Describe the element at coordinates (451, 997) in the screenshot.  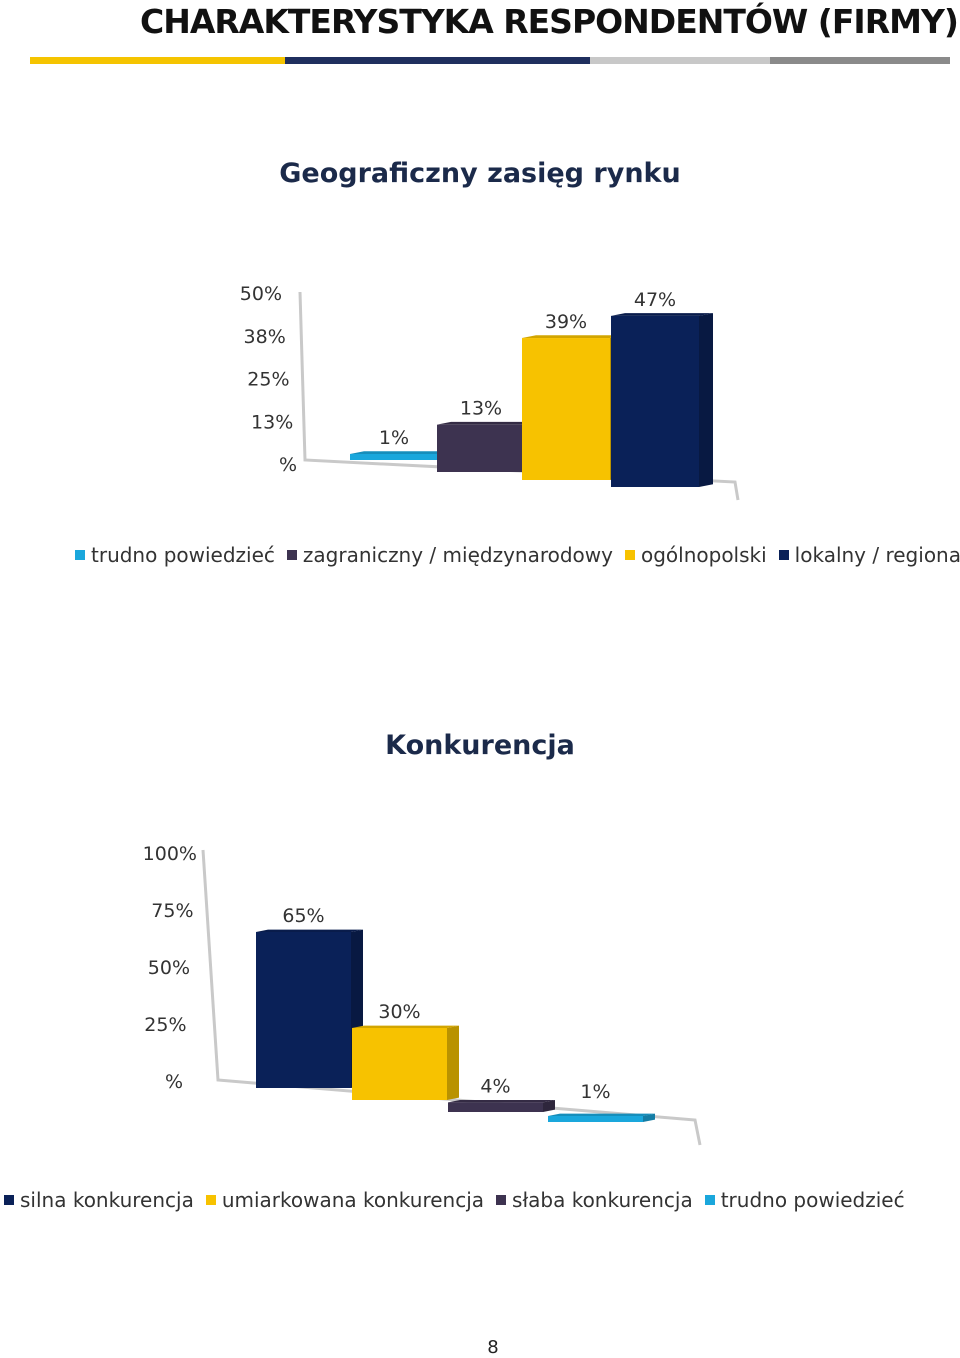
I see `axis-line` at that location.